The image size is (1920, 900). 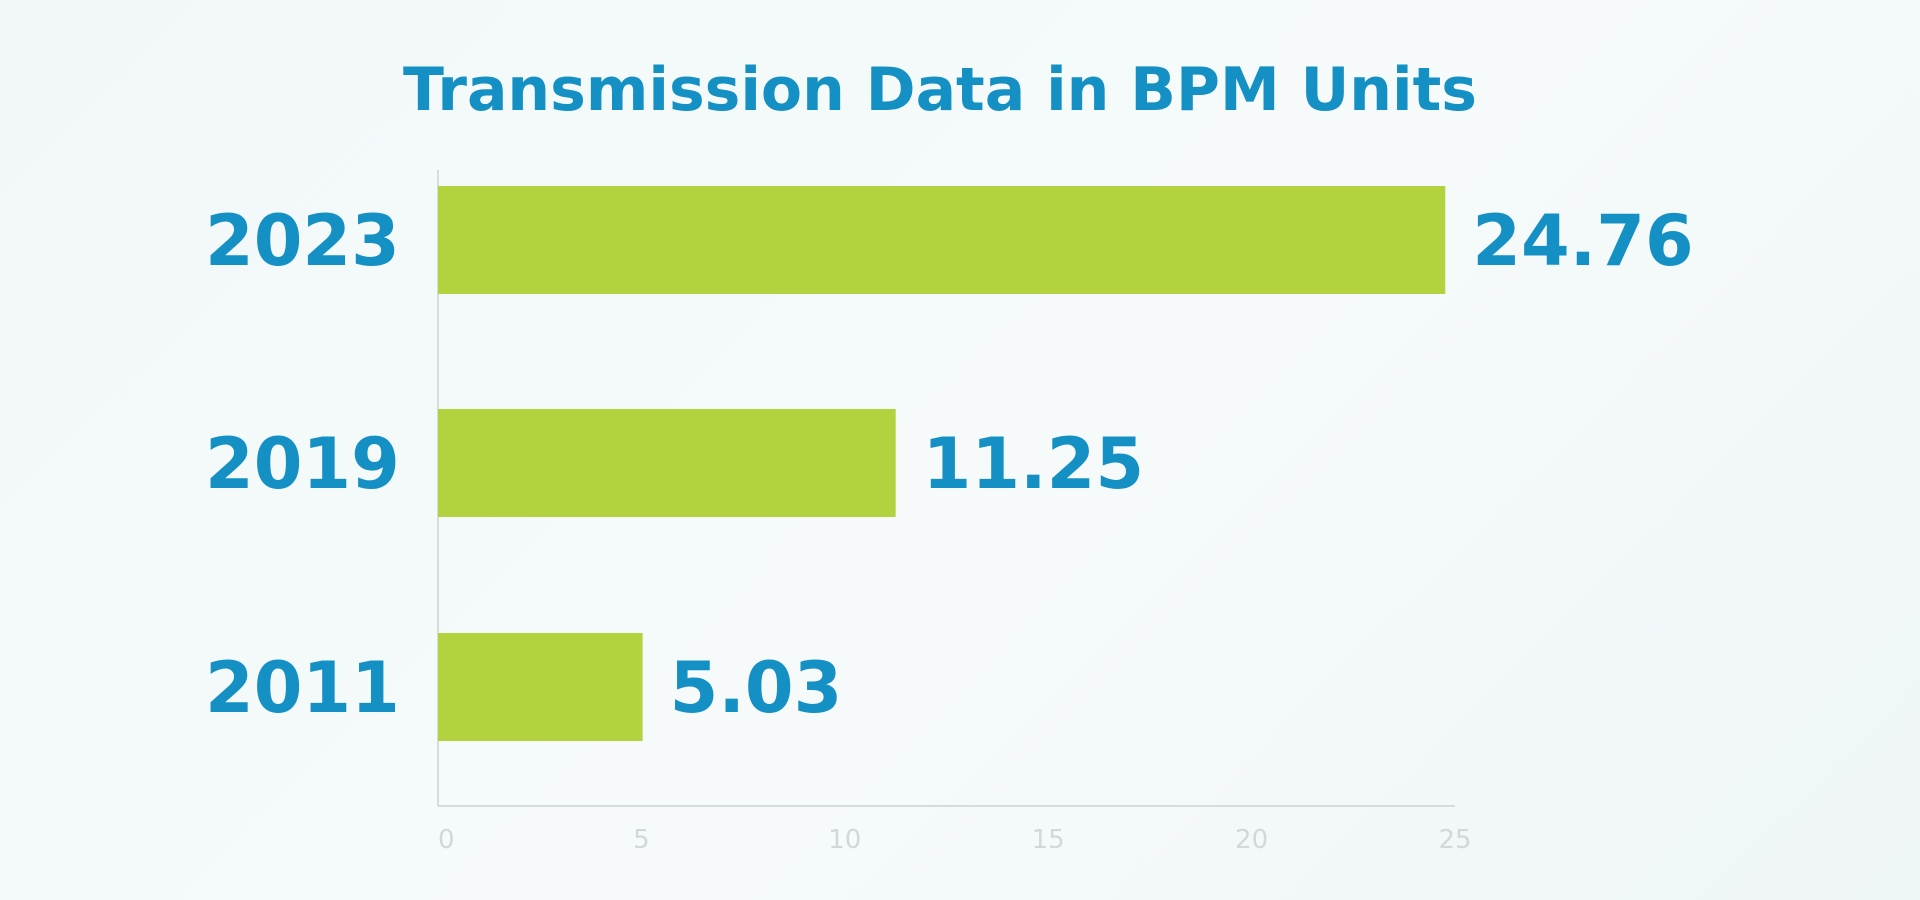 What do you see at coordinates (942, 240) in the screenshot?
I see `bar-2023` at bounding box center [942, 240].